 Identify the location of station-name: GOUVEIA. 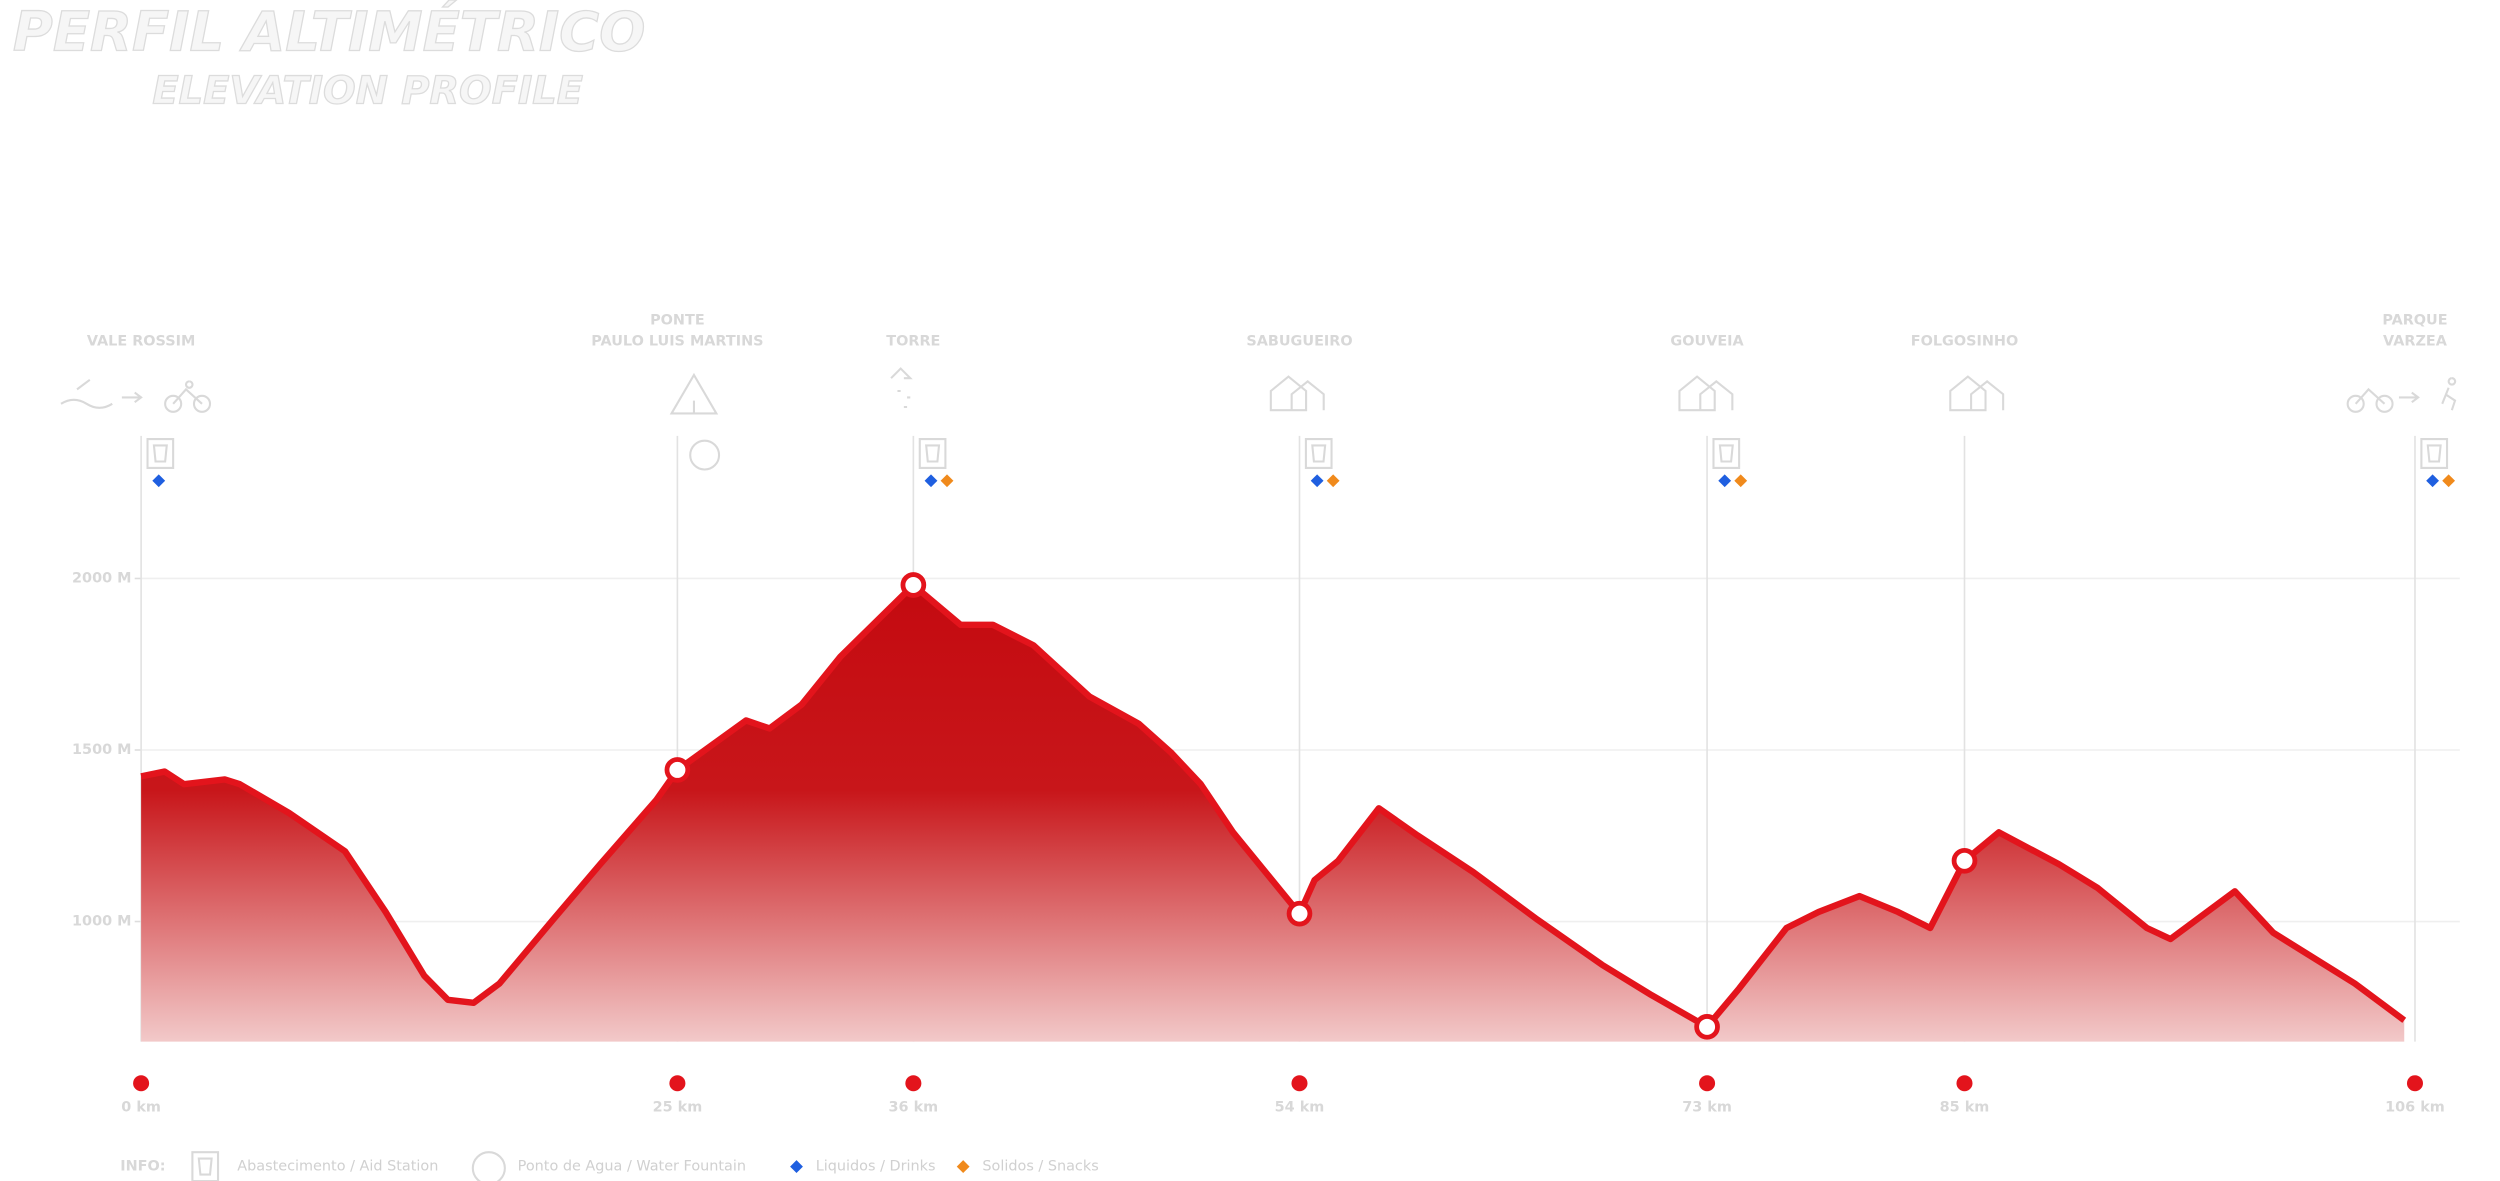
(1707, 341).